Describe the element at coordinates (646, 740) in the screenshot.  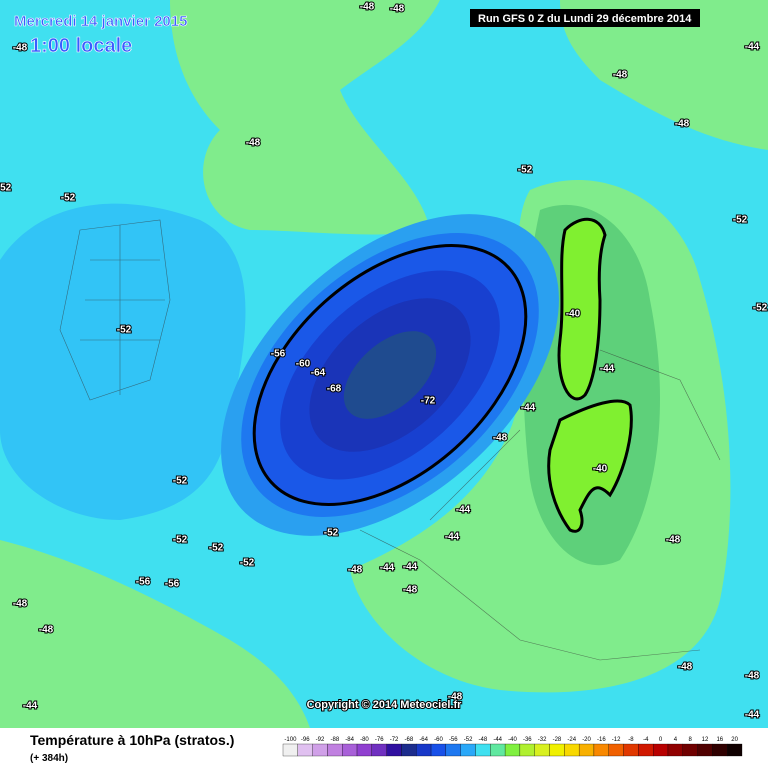
I see `colorbar-tick-label: -4` at that location.